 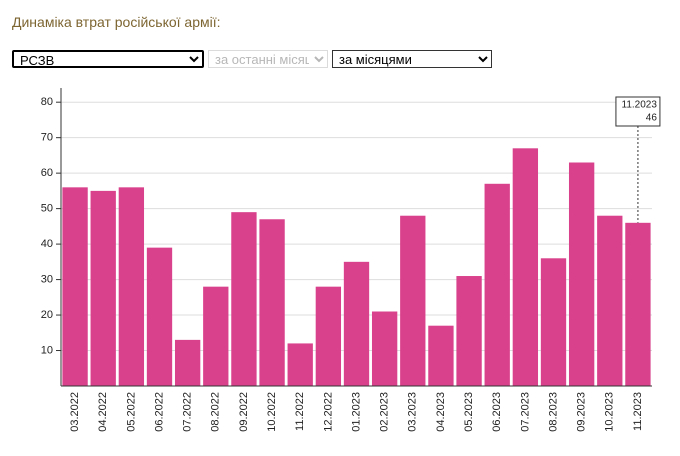 I want to click on tooltip-value: 46, so click(x=652, y=118).